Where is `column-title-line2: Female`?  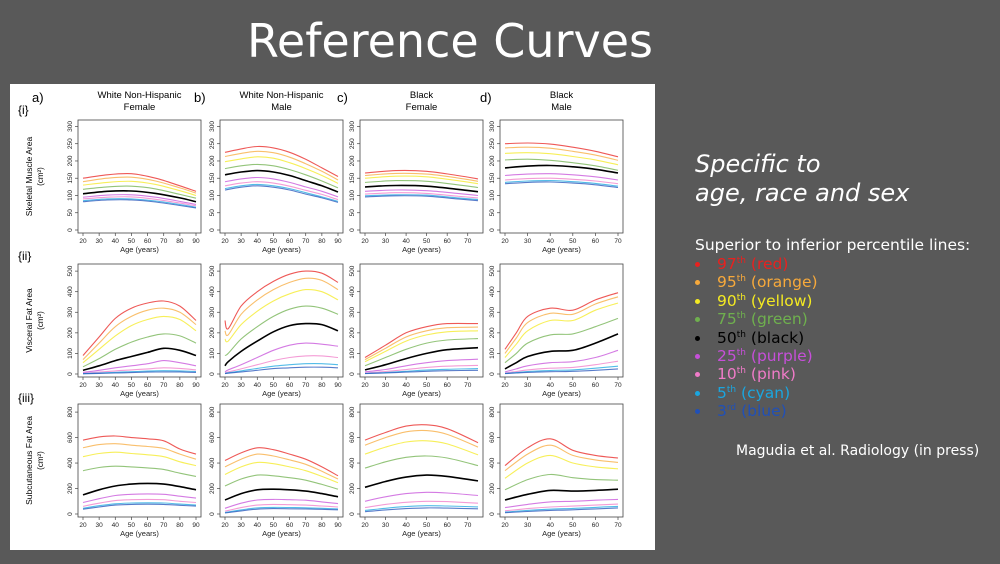
column-title-line2: Female is located at coordinates (140, 107).